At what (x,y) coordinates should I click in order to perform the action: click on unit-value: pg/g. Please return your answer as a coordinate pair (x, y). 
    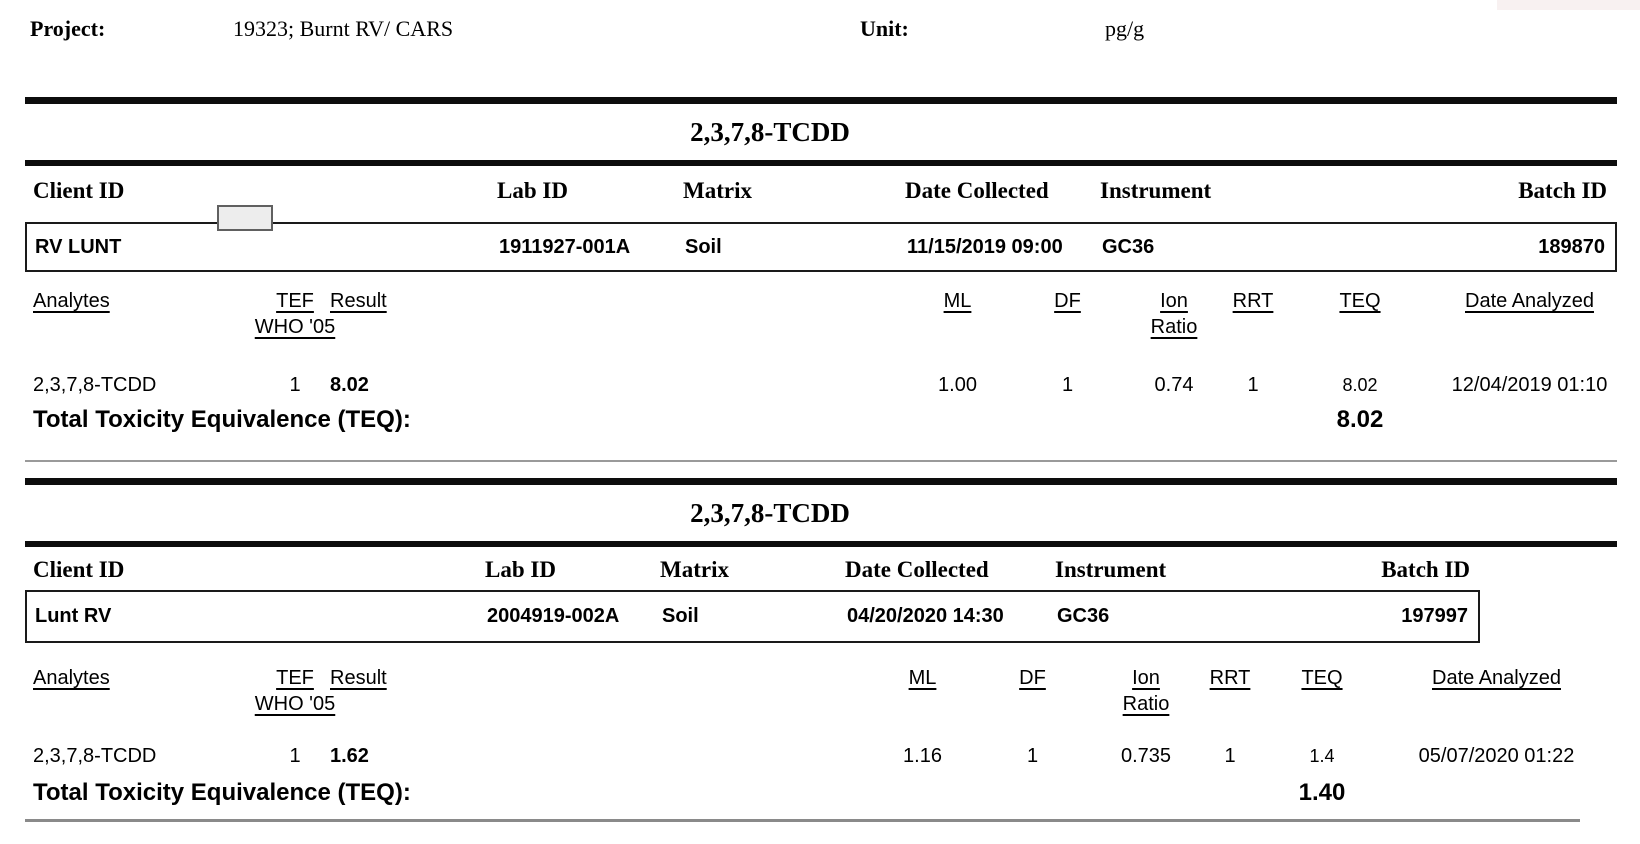
    Looking at the image, I should click on (1125, 28).